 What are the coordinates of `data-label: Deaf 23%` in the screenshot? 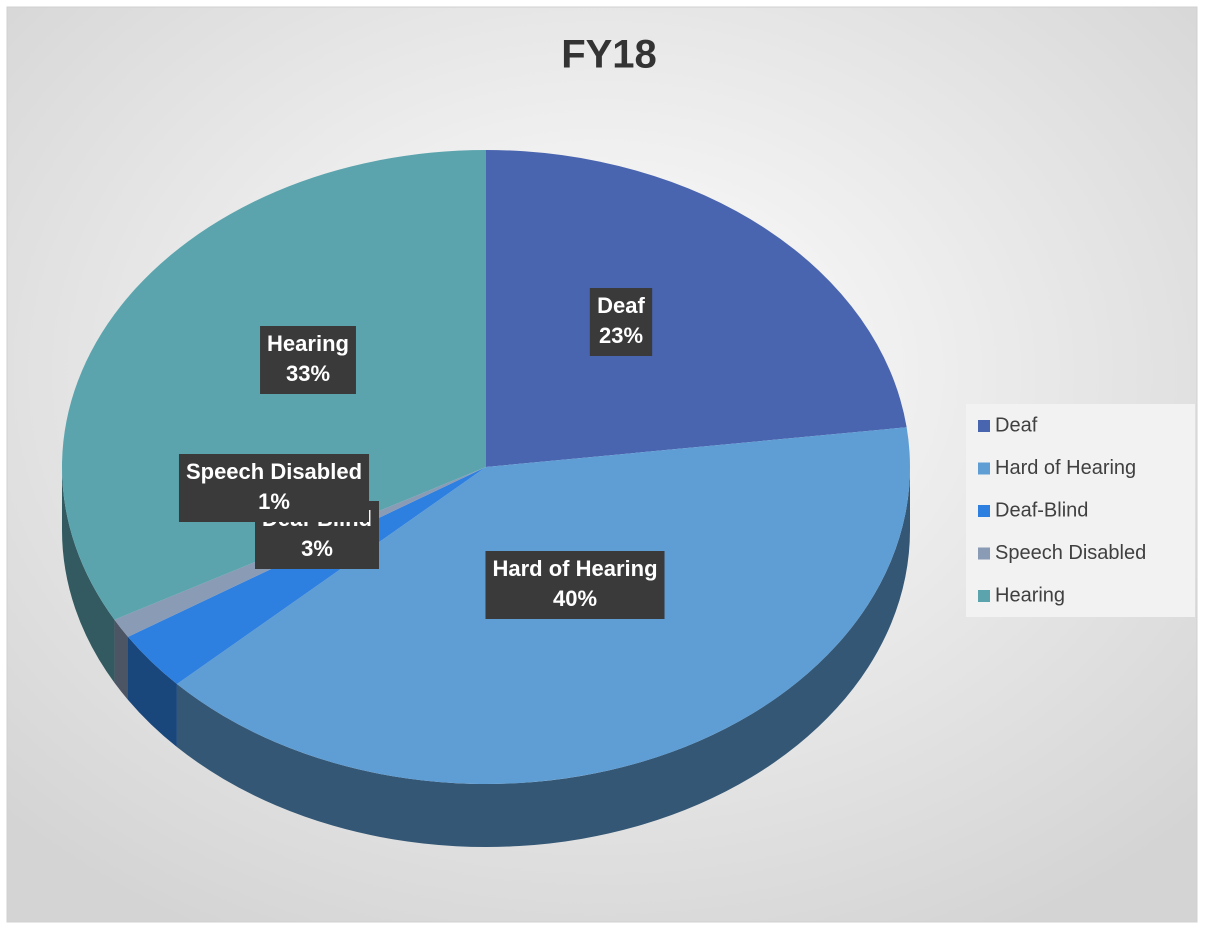 It's located at (621, 322).